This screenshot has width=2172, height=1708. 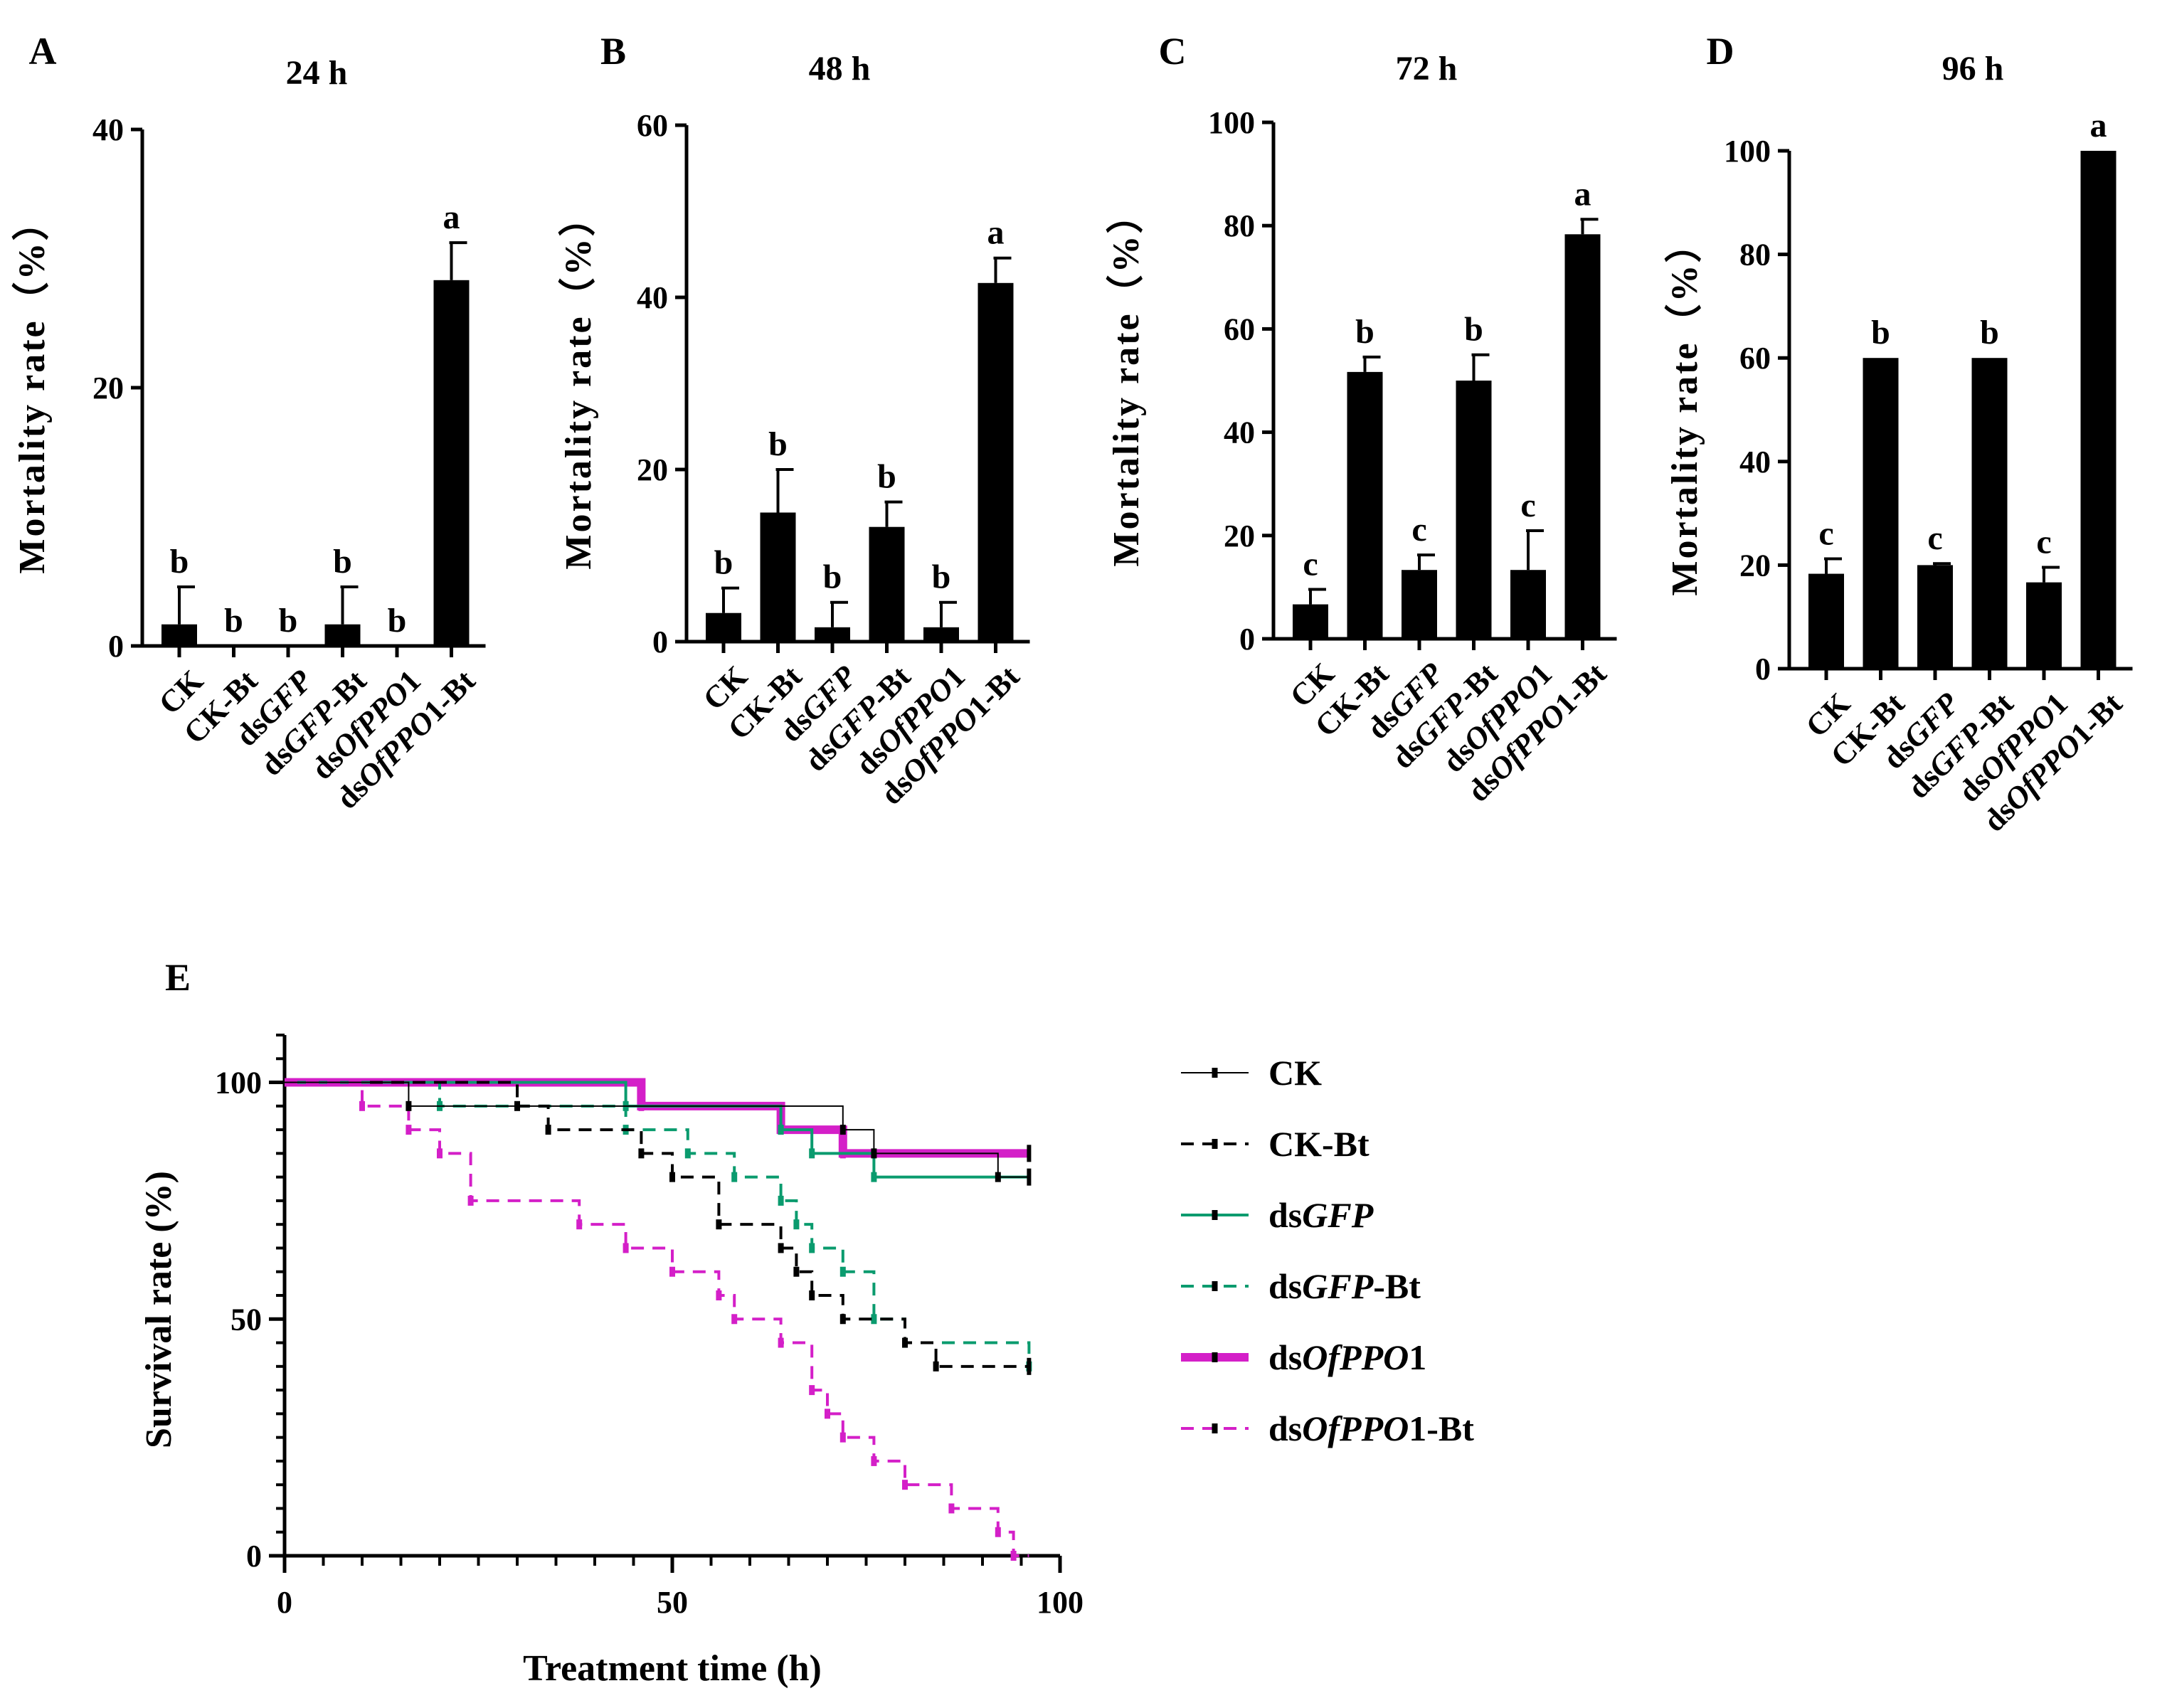 I want to click on label-part: OfPPO, so click(x=1356, y=1429).